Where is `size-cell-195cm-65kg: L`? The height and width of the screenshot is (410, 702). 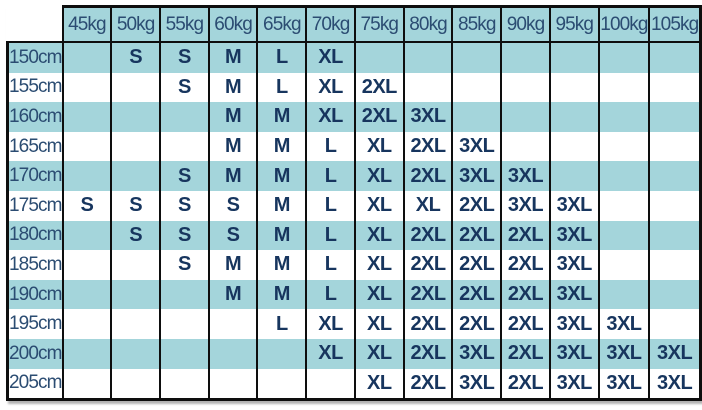 size-cell-195cm-65kg: L is located at coordinates (282, 324).